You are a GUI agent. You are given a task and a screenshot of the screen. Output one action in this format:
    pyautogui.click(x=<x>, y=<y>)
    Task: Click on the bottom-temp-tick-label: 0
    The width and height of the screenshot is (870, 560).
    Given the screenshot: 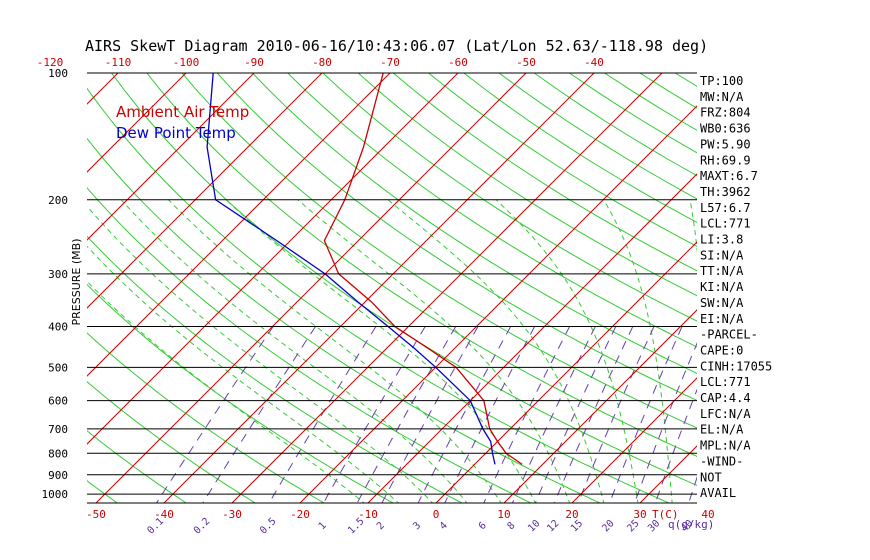 What is the action you would take?
    pyautogui.click(x=436, y=514)
    